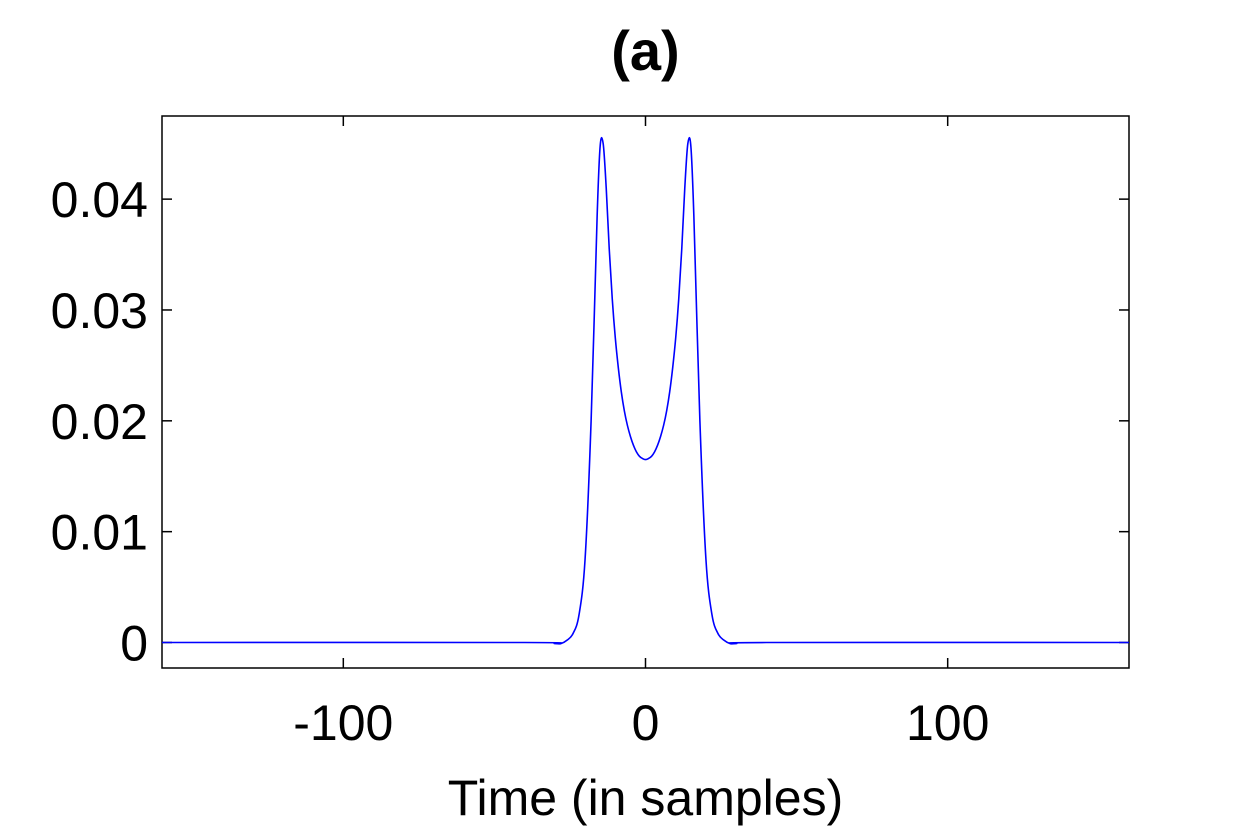 This screenshot has height=832, width=1248. What do you see at coordinates (947, 723) in the screenshot?
I see `x-tick-label: 100` at bounding box center [947, 723].